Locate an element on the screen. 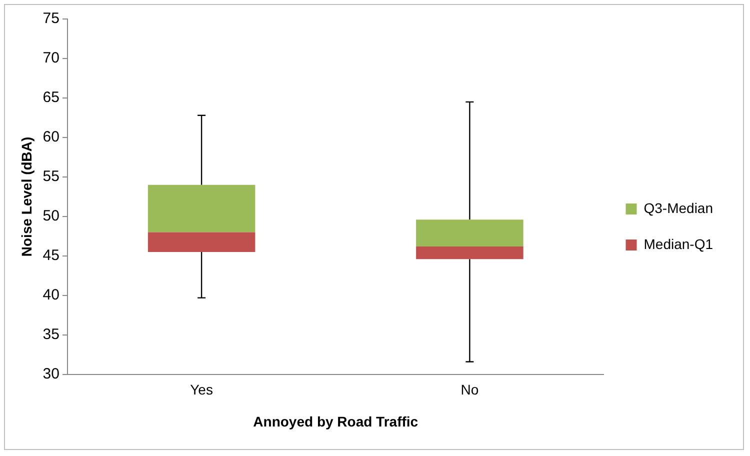  legend-label: Median-Q1 is located at coordinates (679, 244).